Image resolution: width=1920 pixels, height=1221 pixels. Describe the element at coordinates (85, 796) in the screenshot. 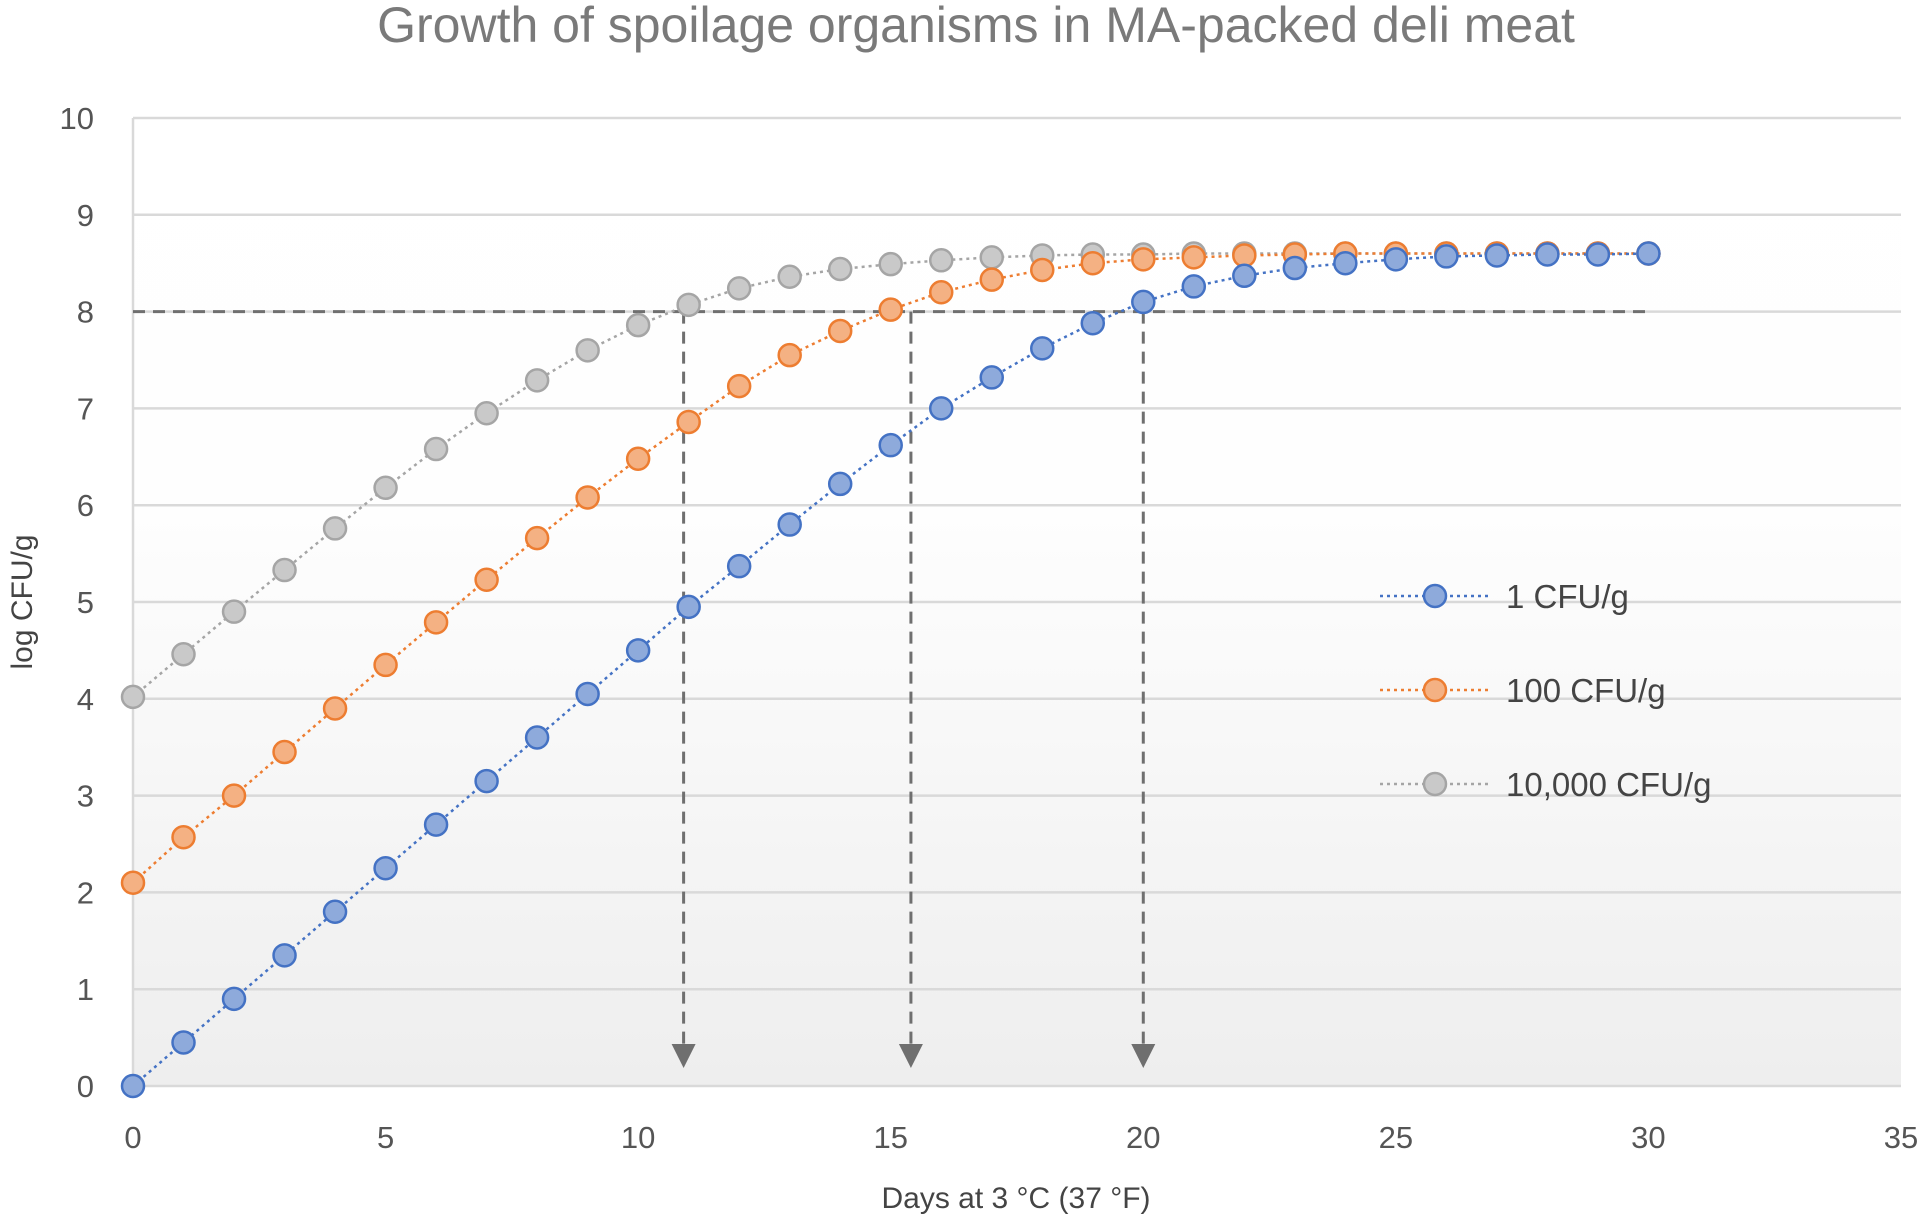

I see `y-tick-label: 3` at that location.